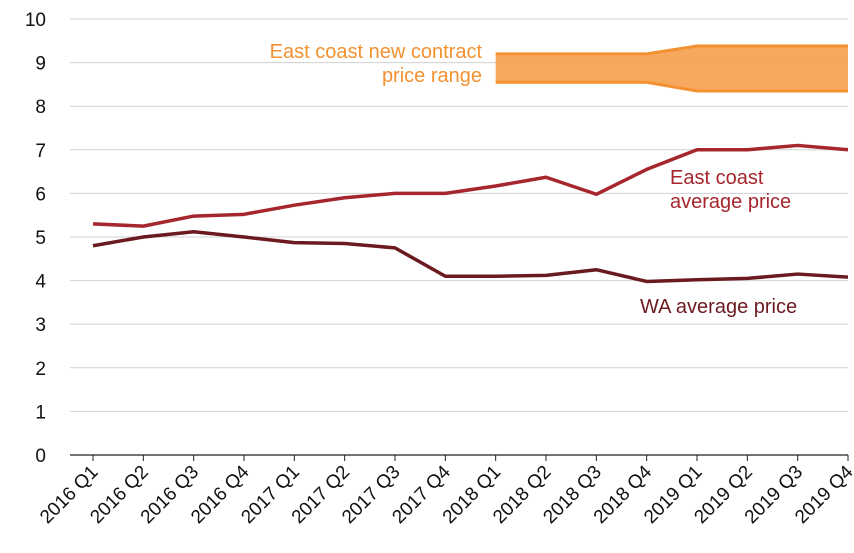 The image size is (854, 553). What do you see at coordinates (731, 190) in the screenshot?
I see `east-label: East coast average price` at bounding box center [731, 190].